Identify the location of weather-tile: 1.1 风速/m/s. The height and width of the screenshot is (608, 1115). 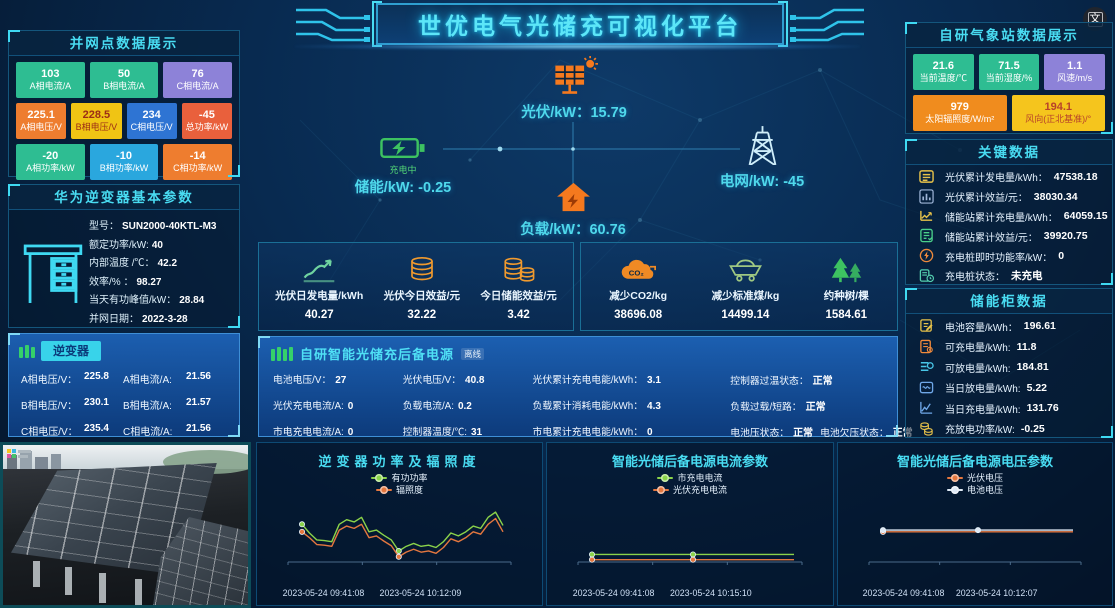
(1075, 72).